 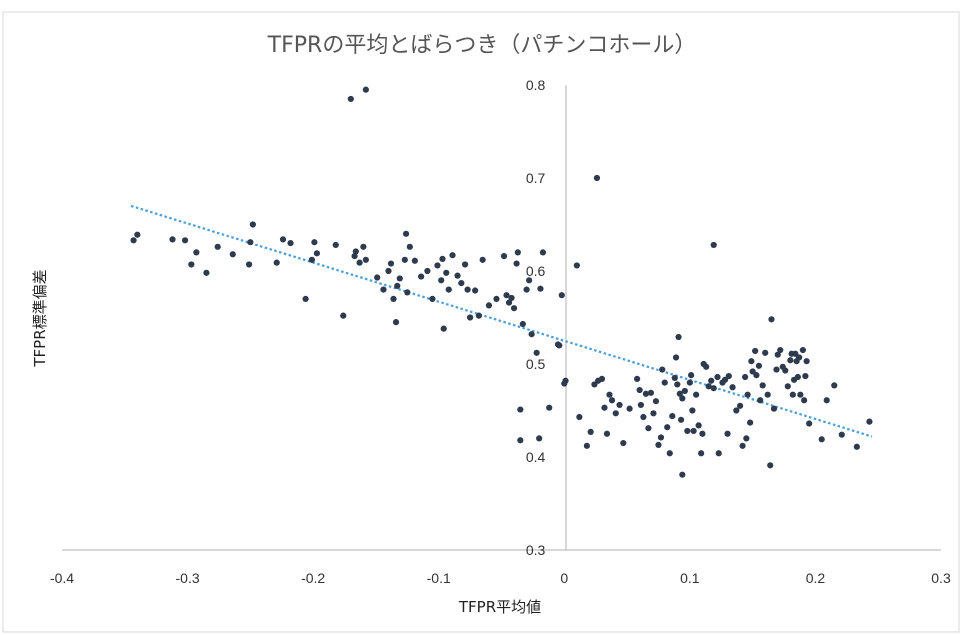 I want to click on y-tick-label: 0.8, so click(x=536, y=85).